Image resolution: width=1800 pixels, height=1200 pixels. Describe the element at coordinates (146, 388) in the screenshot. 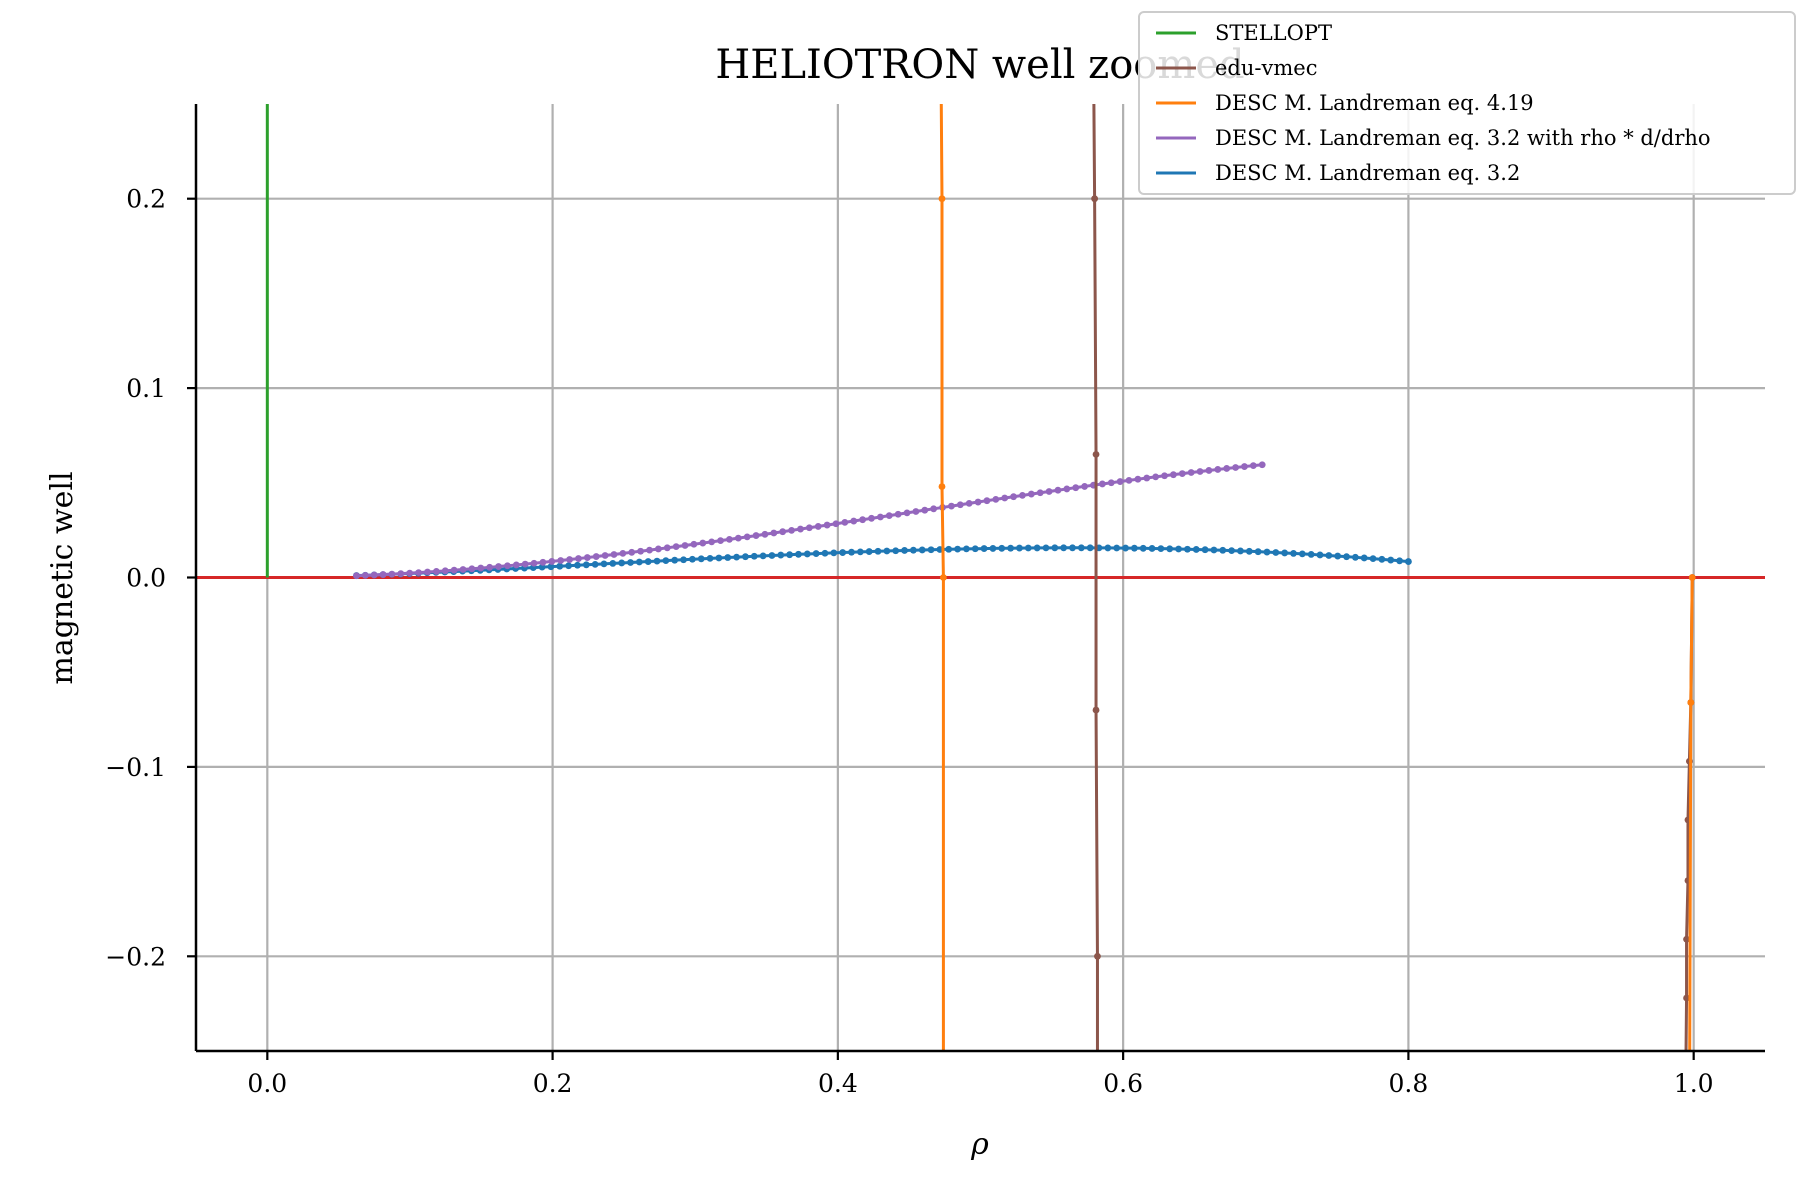

I see `y-tick-label: 0.1` at that location.